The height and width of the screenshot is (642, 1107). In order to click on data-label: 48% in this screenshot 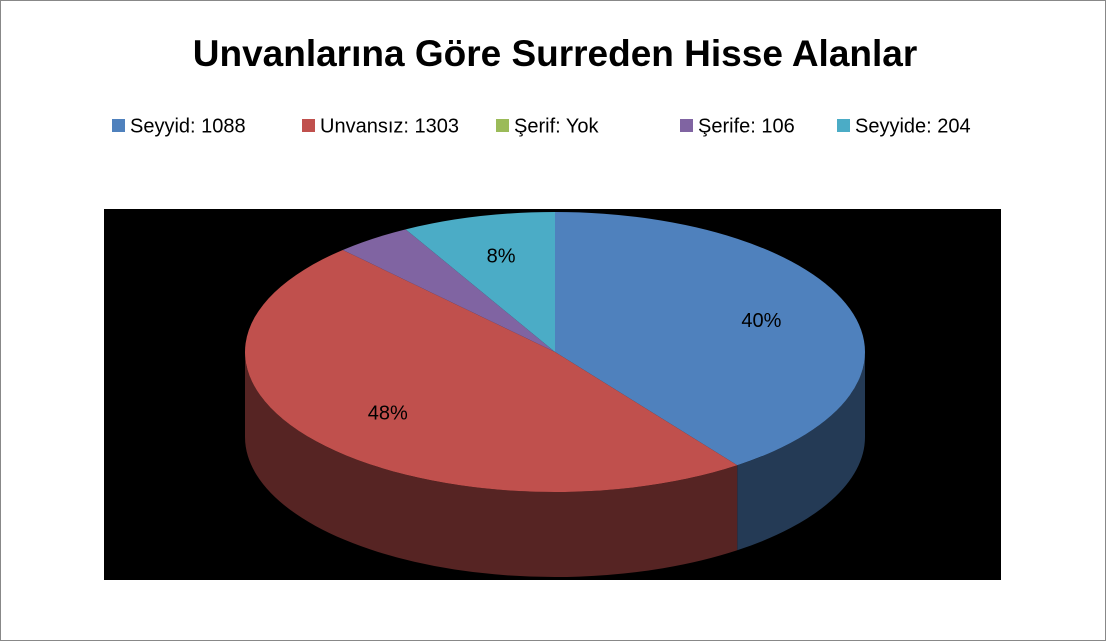, I will do `click(388, 414)`.